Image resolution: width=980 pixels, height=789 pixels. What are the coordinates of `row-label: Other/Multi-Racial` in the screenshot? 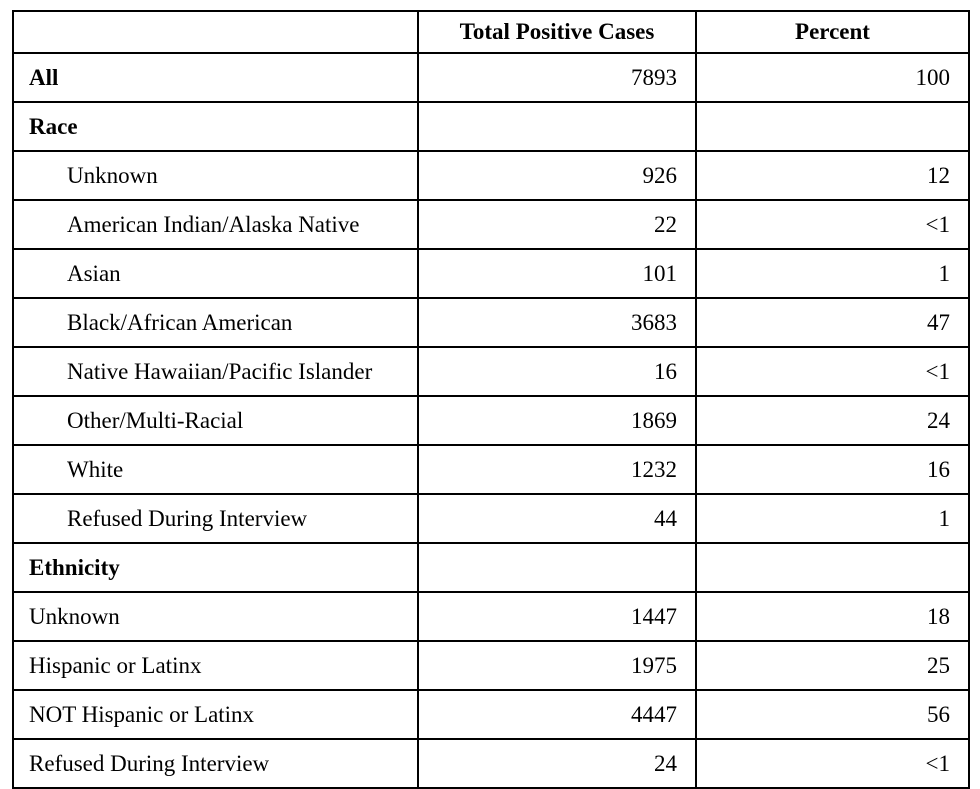 It's located at (215, 420).